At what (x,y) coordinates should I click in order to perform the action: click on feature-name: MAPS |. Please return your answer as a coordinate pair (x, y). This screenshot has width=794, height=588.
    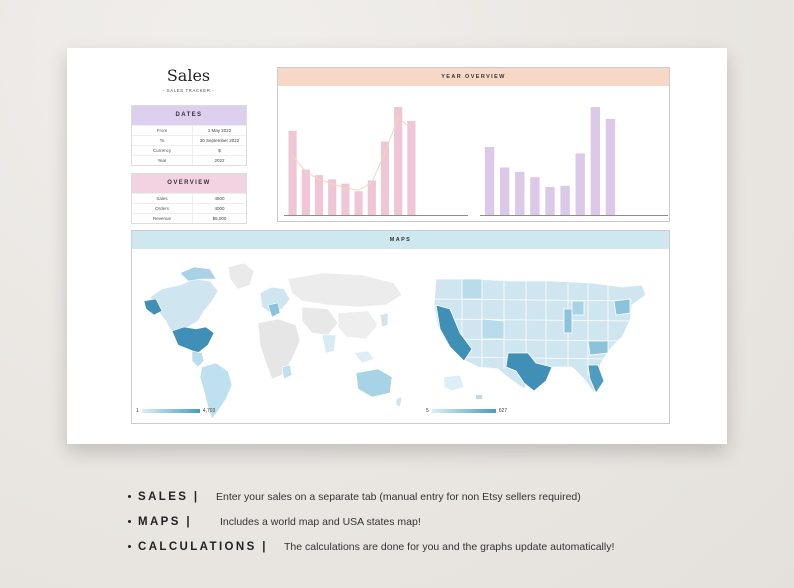
    Looking at the image, I should click on (165, 521).